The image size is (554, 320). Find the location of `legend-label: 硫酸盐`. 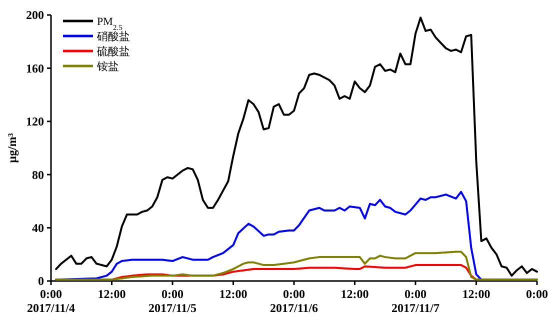

legend-label: 硫酸盐 is located at coordinates (113, 51).